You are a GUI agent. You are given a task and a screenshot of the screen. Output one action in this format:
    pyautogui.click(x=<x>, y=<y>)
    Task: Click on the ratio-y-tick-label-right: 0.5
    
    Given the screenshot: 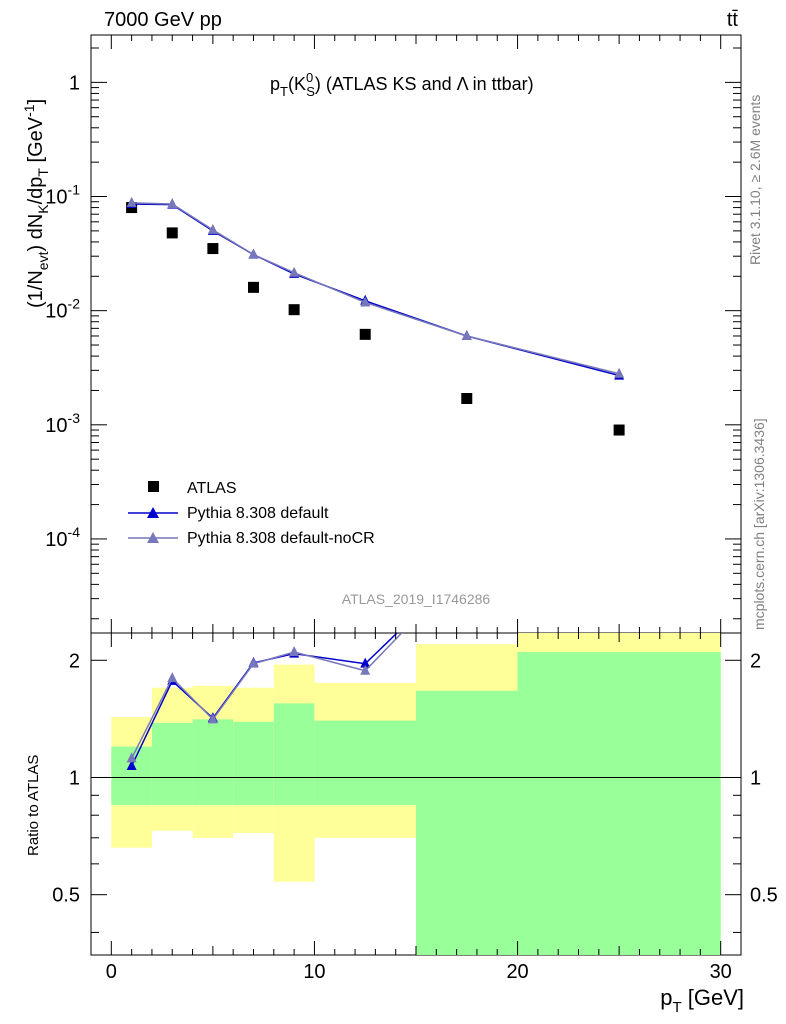 What is the action you would take?
    pyautogui.click(x=764, y=896)
    